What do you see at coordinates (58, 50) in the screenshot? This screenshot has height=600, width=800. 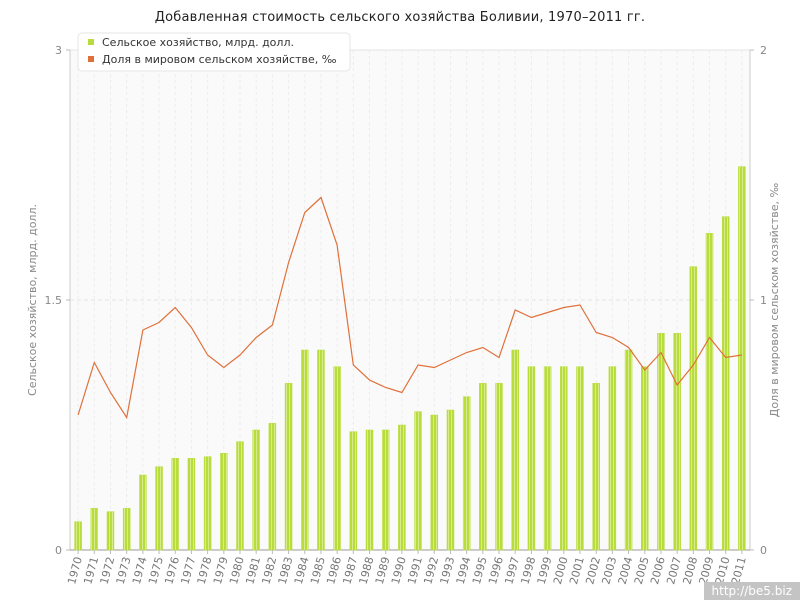 I see `y-tick-label-left: 3` at bounding box center [58, 50].